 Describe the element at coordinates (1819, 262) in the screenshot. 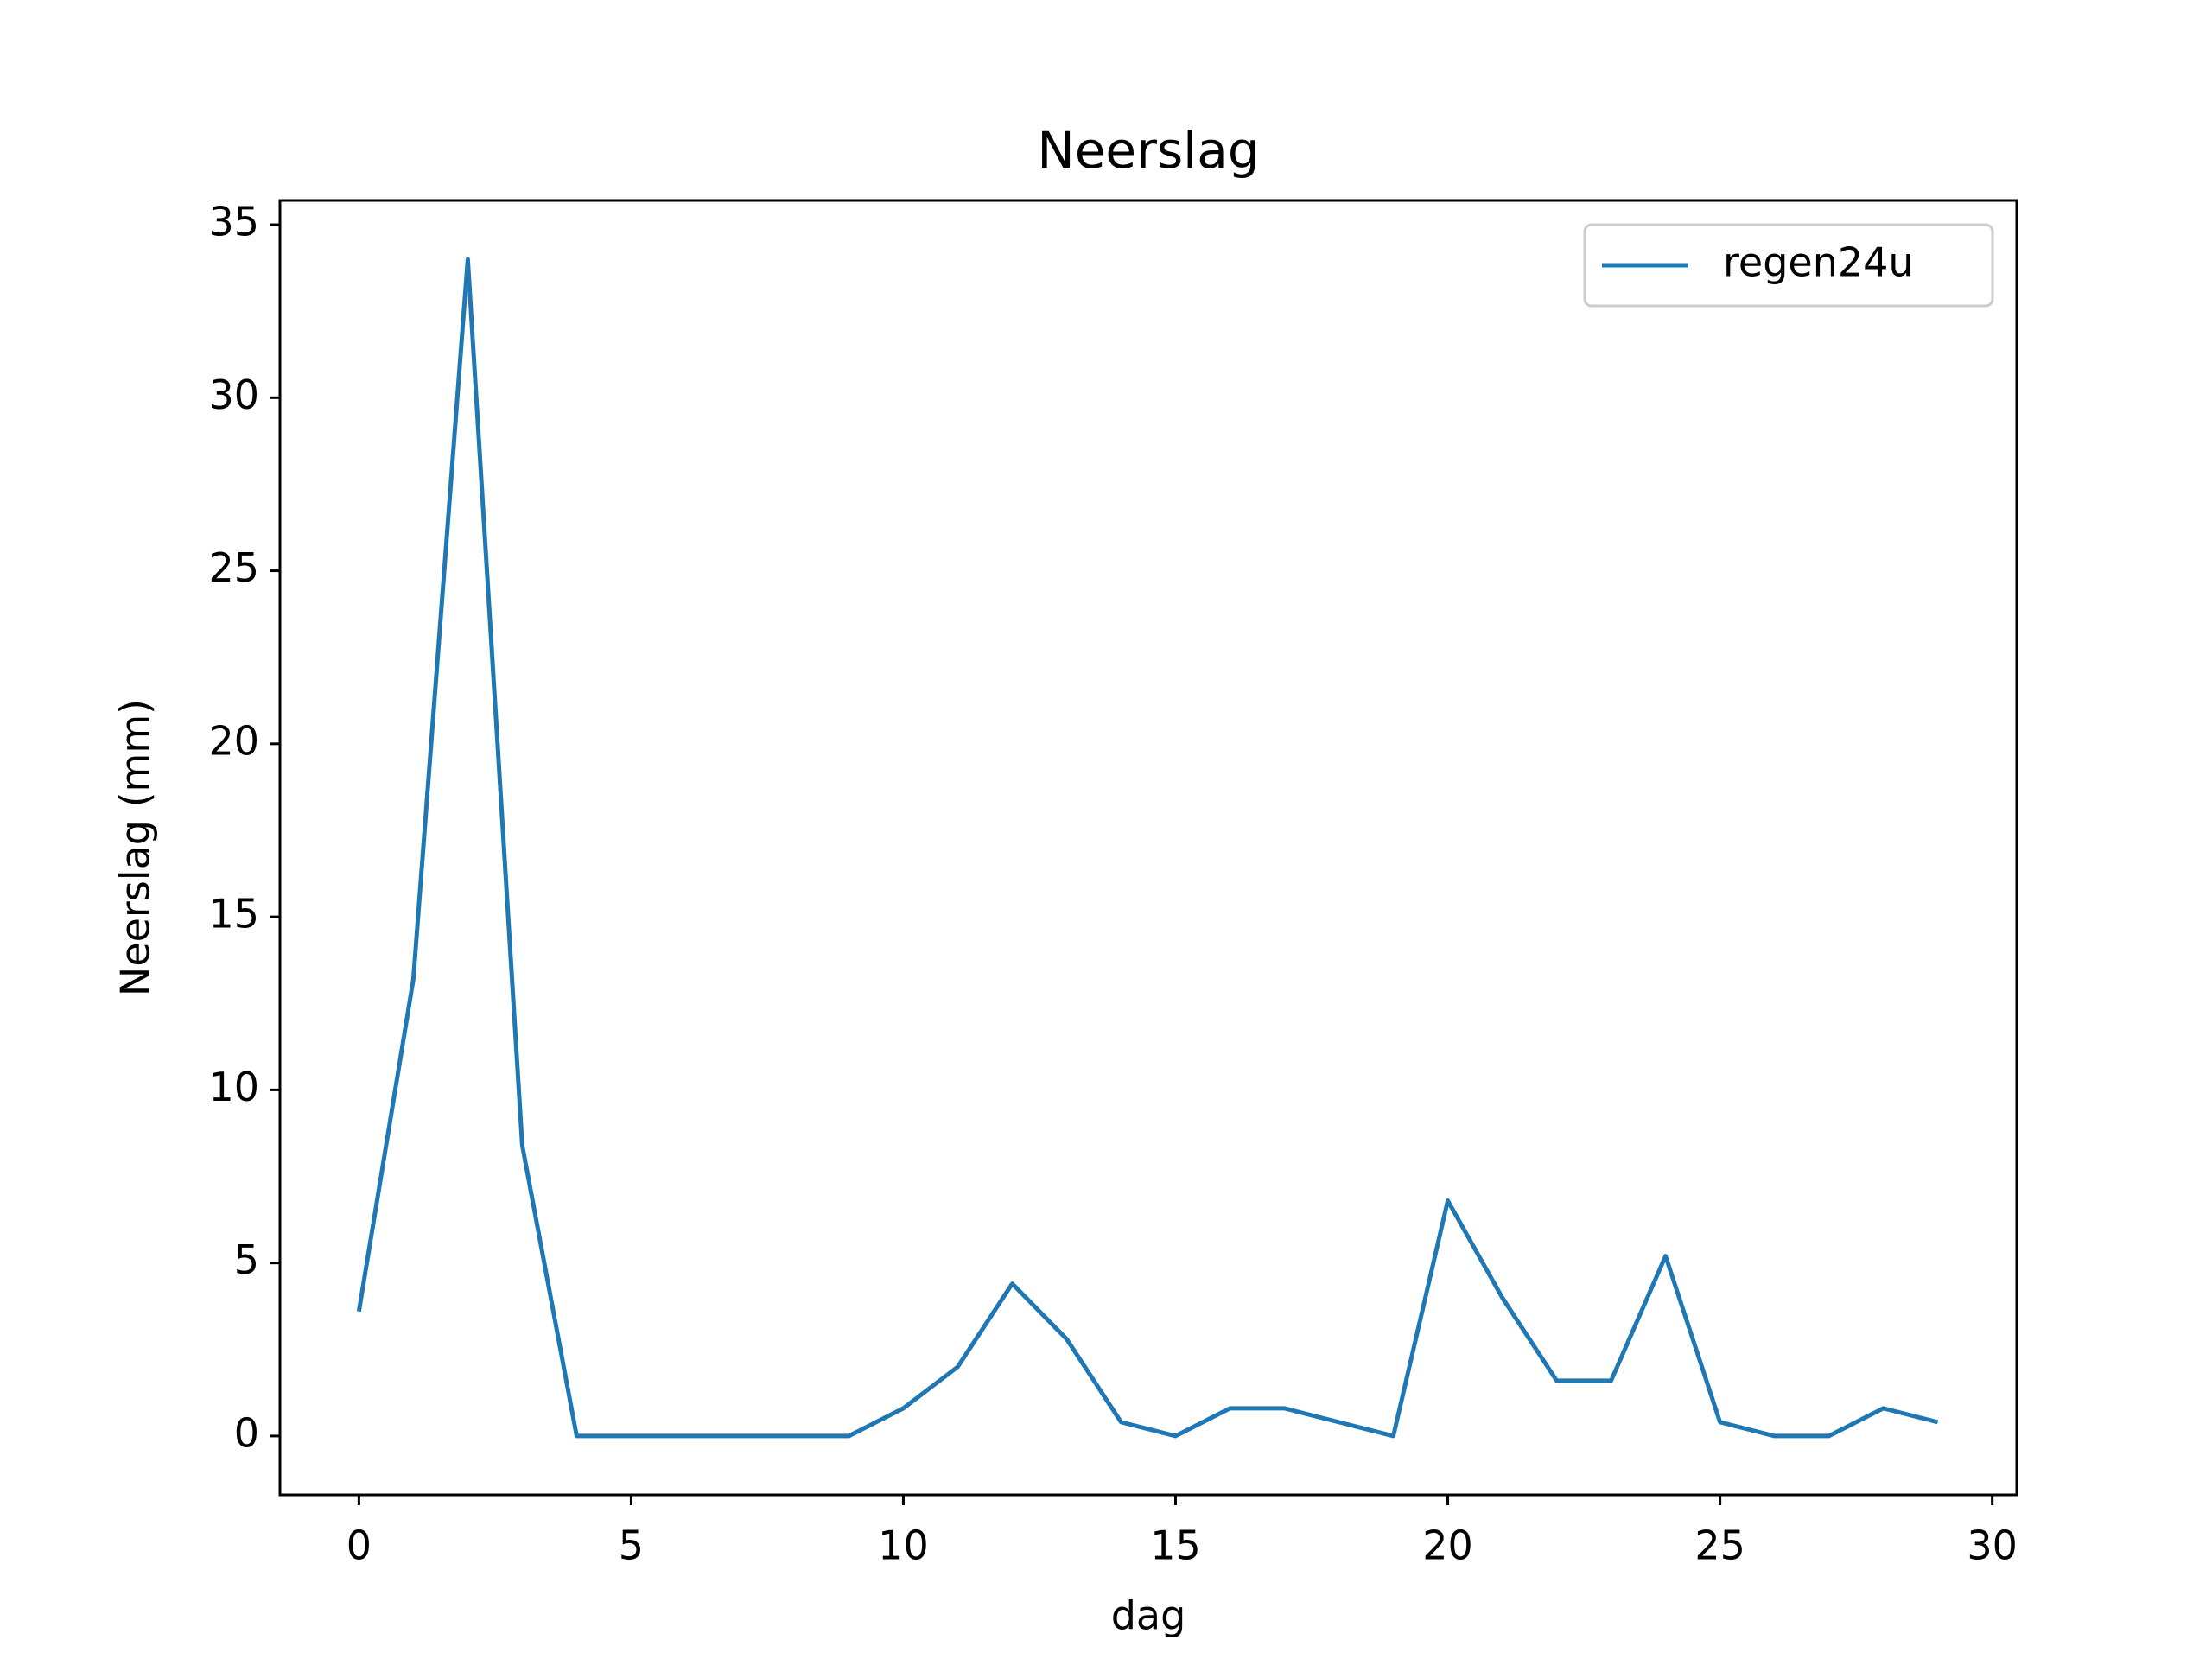

I see `legend-label: regen24u` at that location.